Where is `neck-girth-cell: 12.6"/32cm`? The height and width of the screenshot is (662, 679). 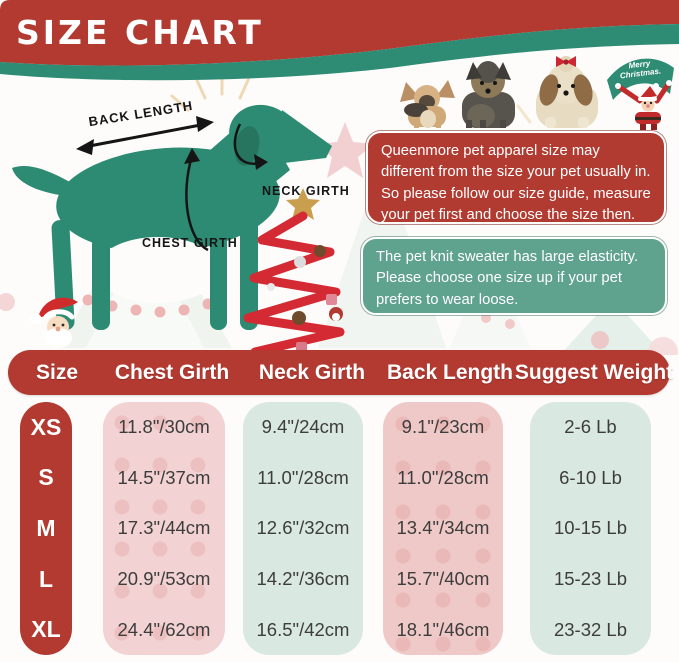 neck-girth-cell: 12.6"/32cm is located at coordinates (303, 528).